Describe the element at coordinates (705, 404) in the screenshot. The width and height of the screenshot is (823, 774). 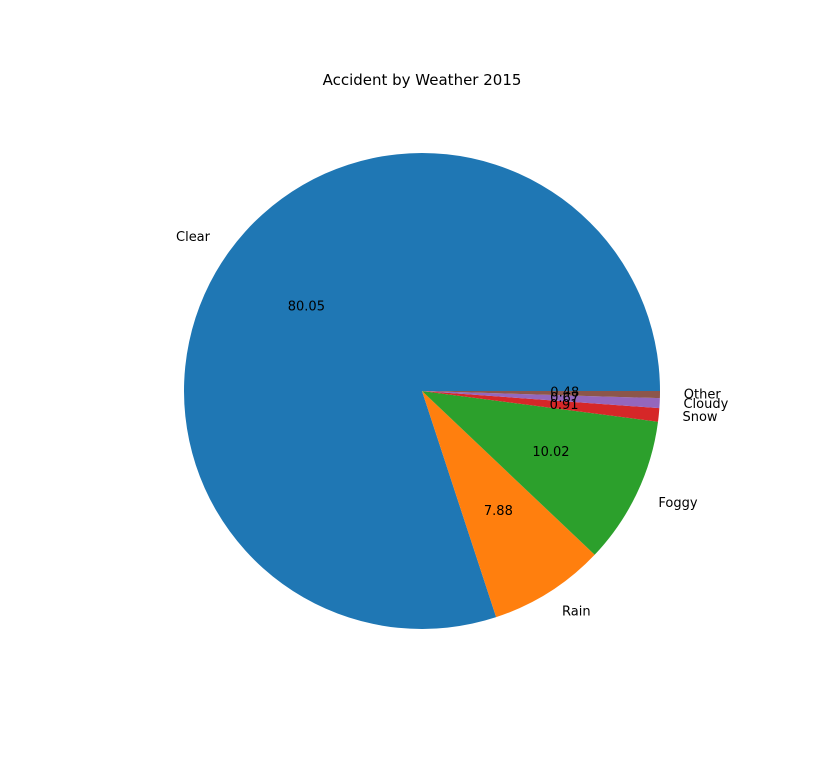
I see `label-cloudy: Cloudy` at that location.